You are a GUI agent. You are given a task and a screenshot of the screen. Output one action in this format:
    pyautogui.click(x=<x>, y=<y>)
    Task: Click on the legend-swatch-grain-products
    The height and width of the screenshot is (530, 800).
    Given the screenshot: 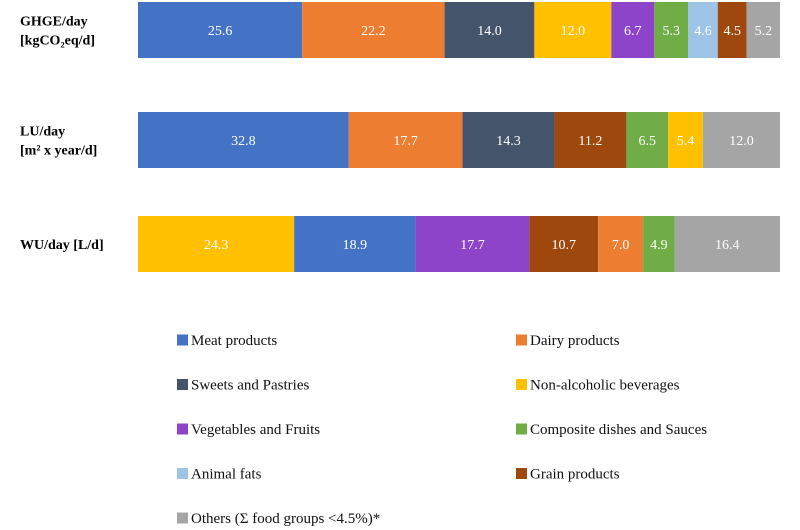 What is the action you would take?
    pyautogui.click(x=521, y=473)
    